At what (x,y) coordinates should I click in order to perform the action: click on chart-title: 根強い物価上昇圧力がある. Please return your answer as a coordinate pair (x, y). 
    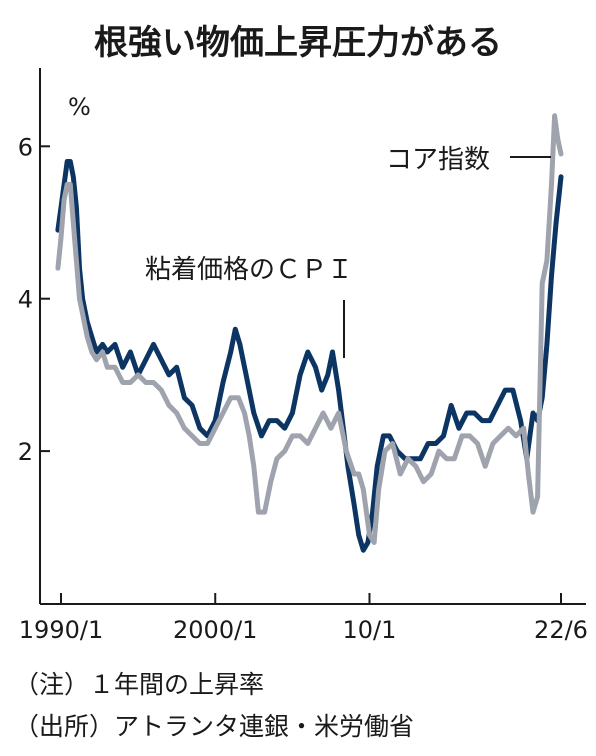
    Looking at the image, I should click on (298, 43).